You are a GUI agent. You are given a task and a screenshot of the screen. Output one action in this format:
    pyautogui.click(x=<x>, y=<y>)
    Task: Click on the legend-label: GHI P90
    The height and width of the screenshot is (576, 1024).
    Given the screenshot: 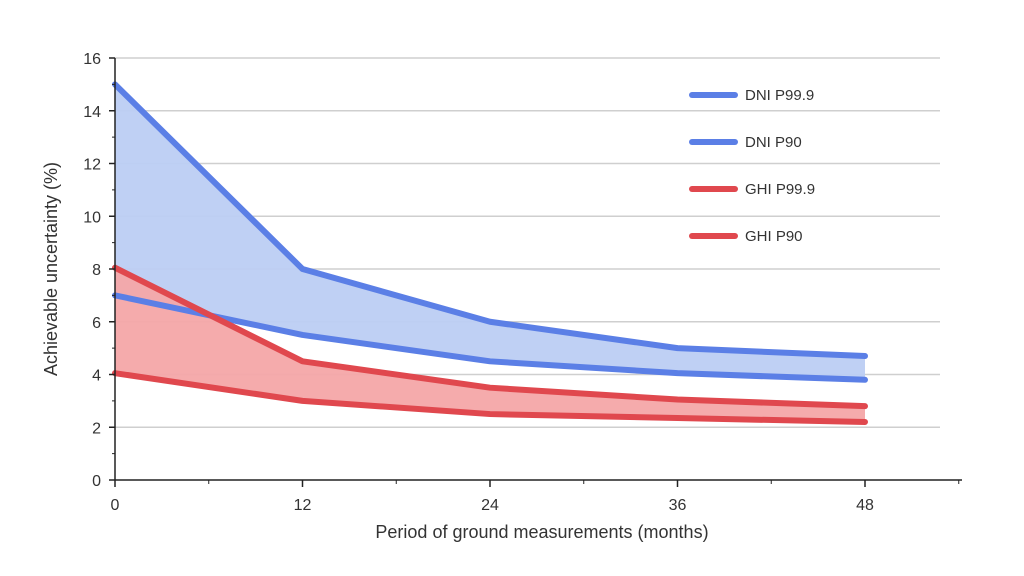 What is the action you would take?
    pyautogui.click(x=774, y=236)
    